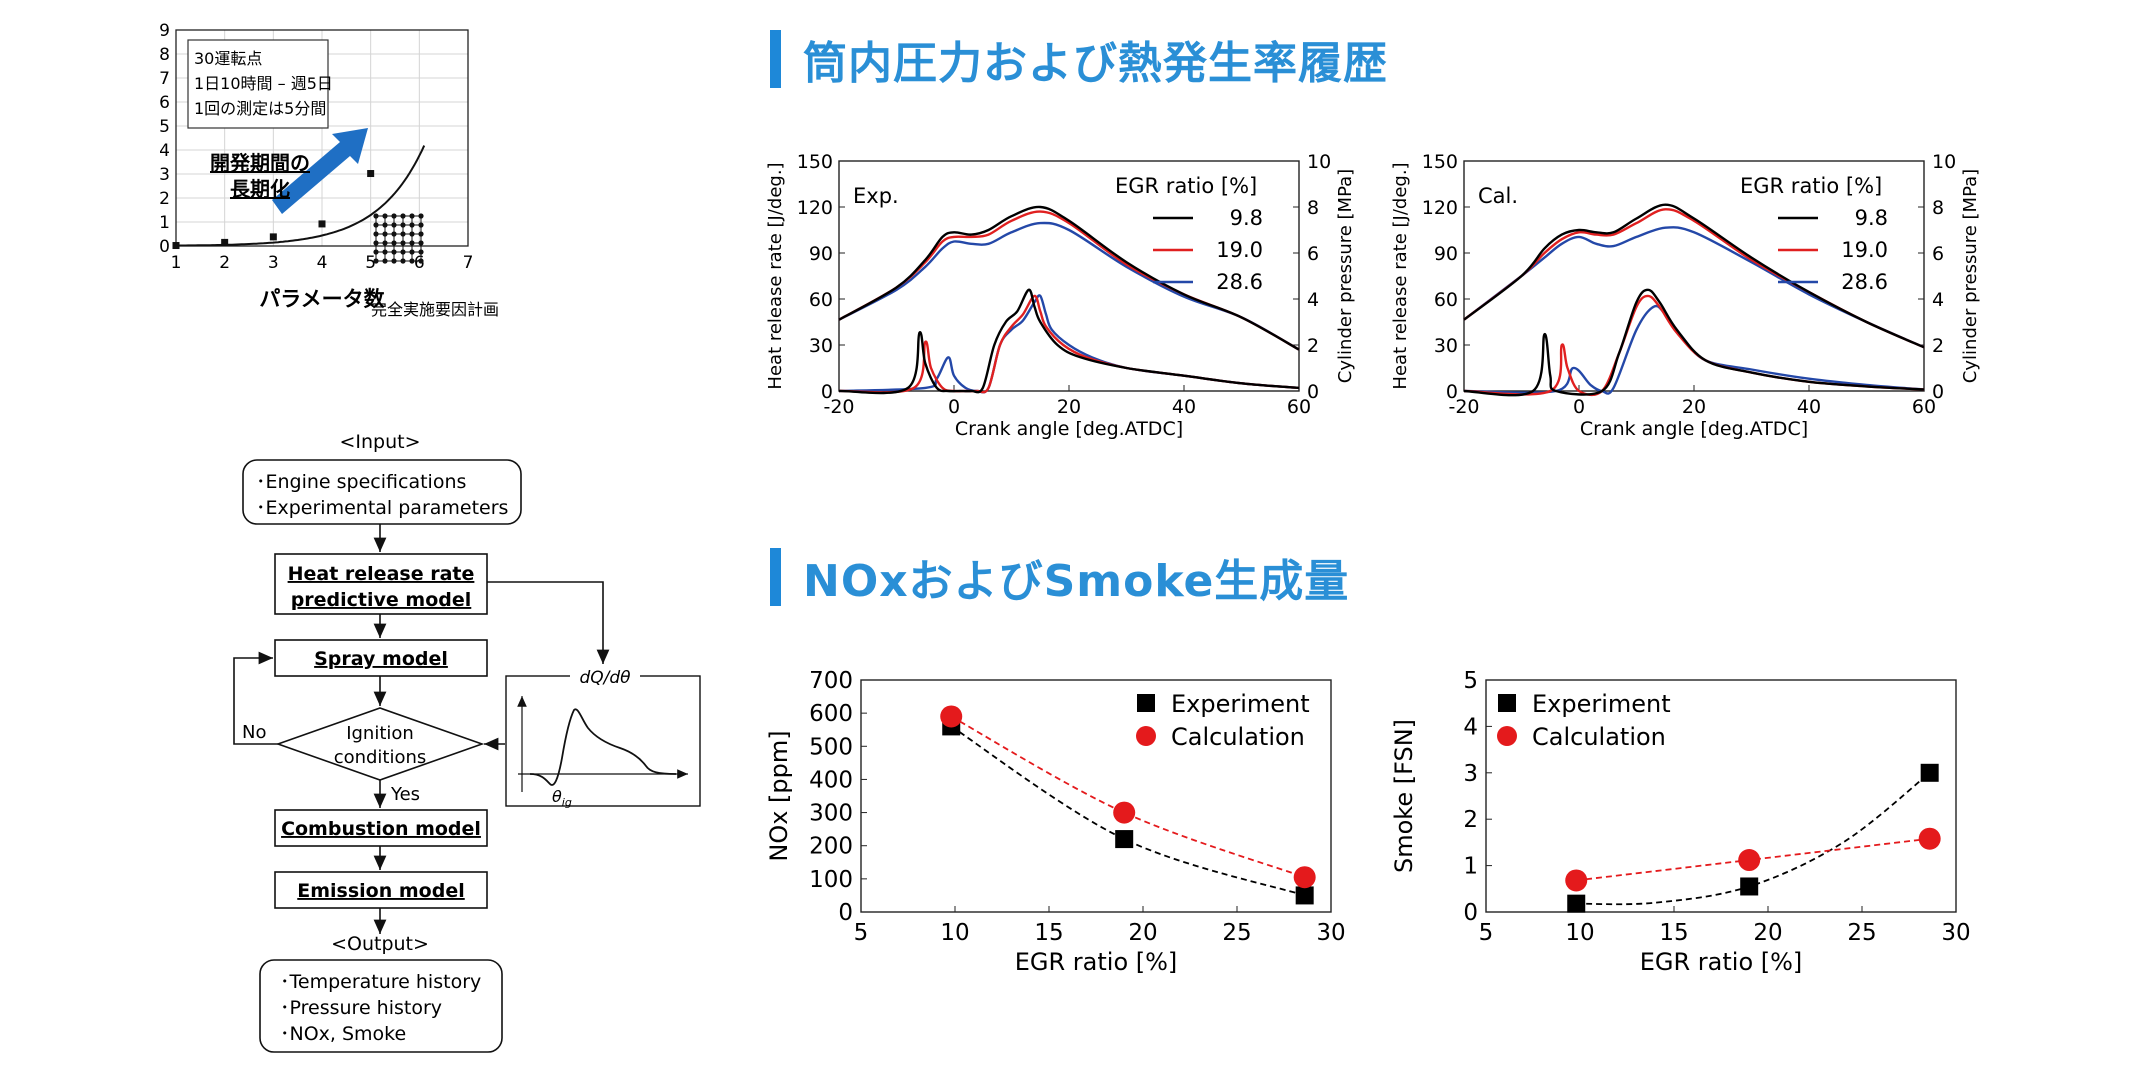  Describe the element at coordinates (827, 392) in the screenshot. I see `y-tick-label-left: 0` at that location.